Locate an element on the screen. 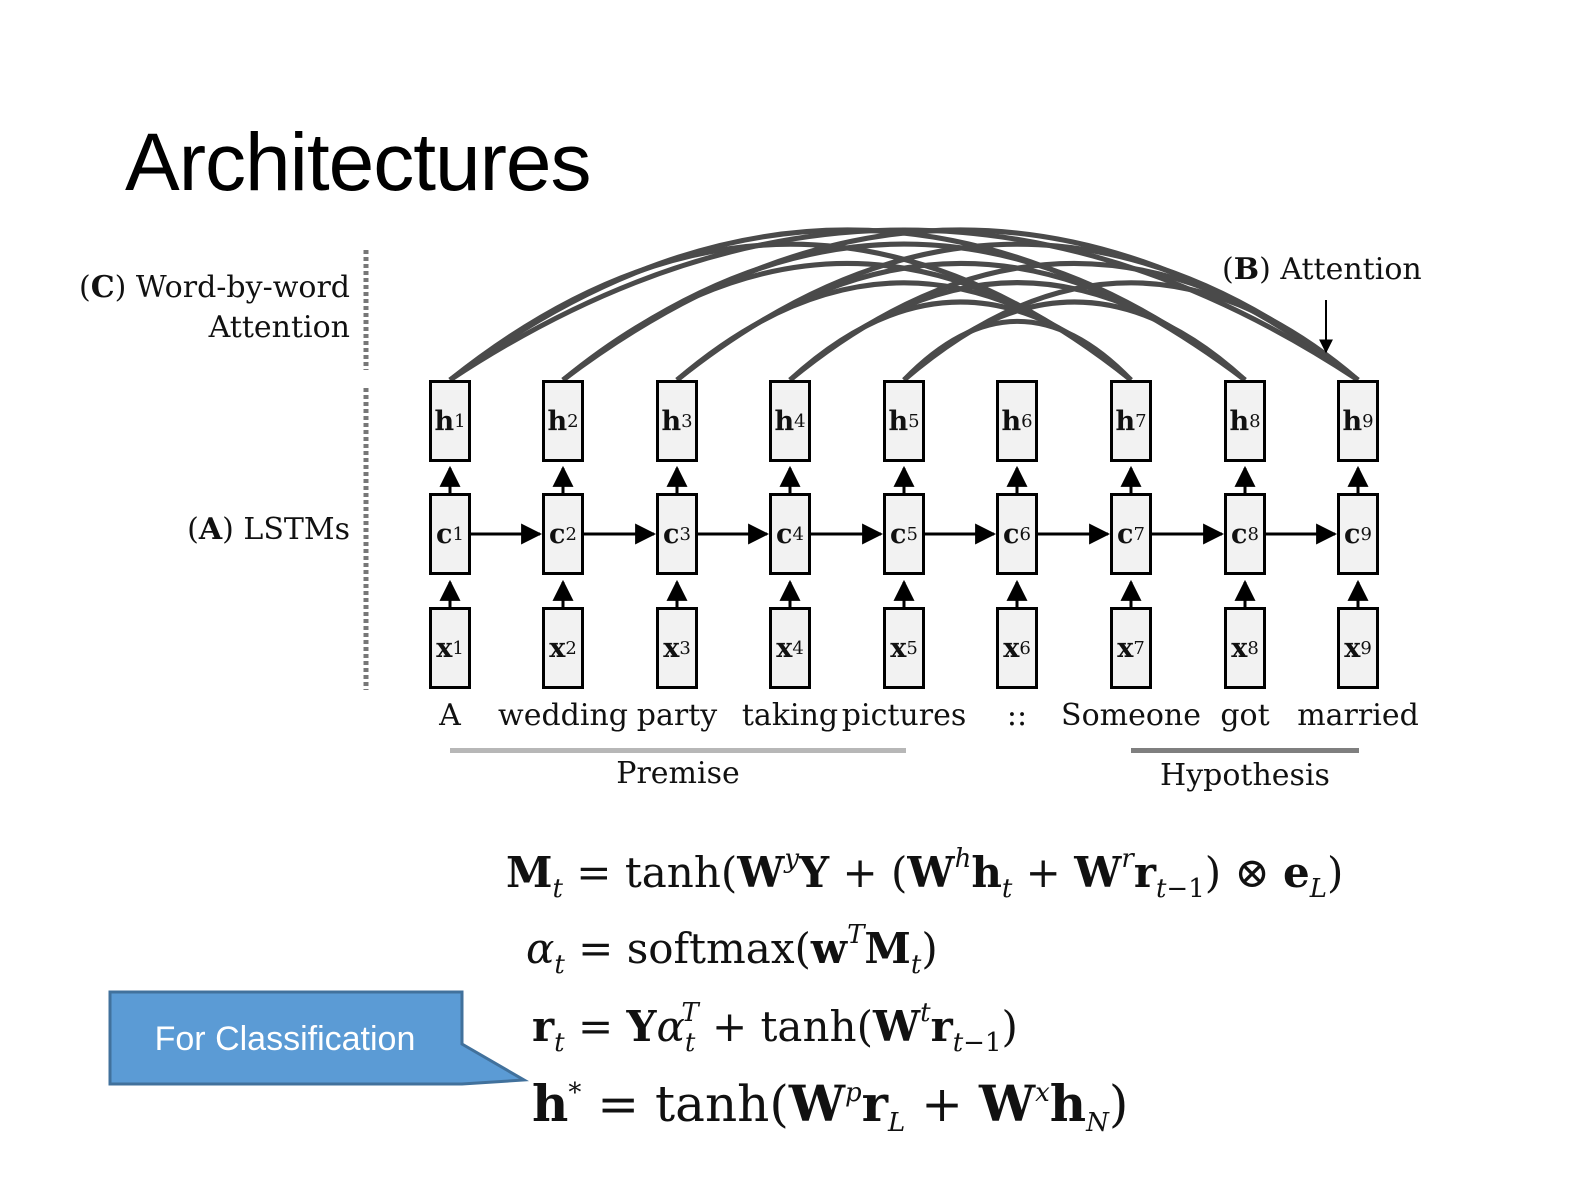  premise-bar is located at coordinates (678, 750).